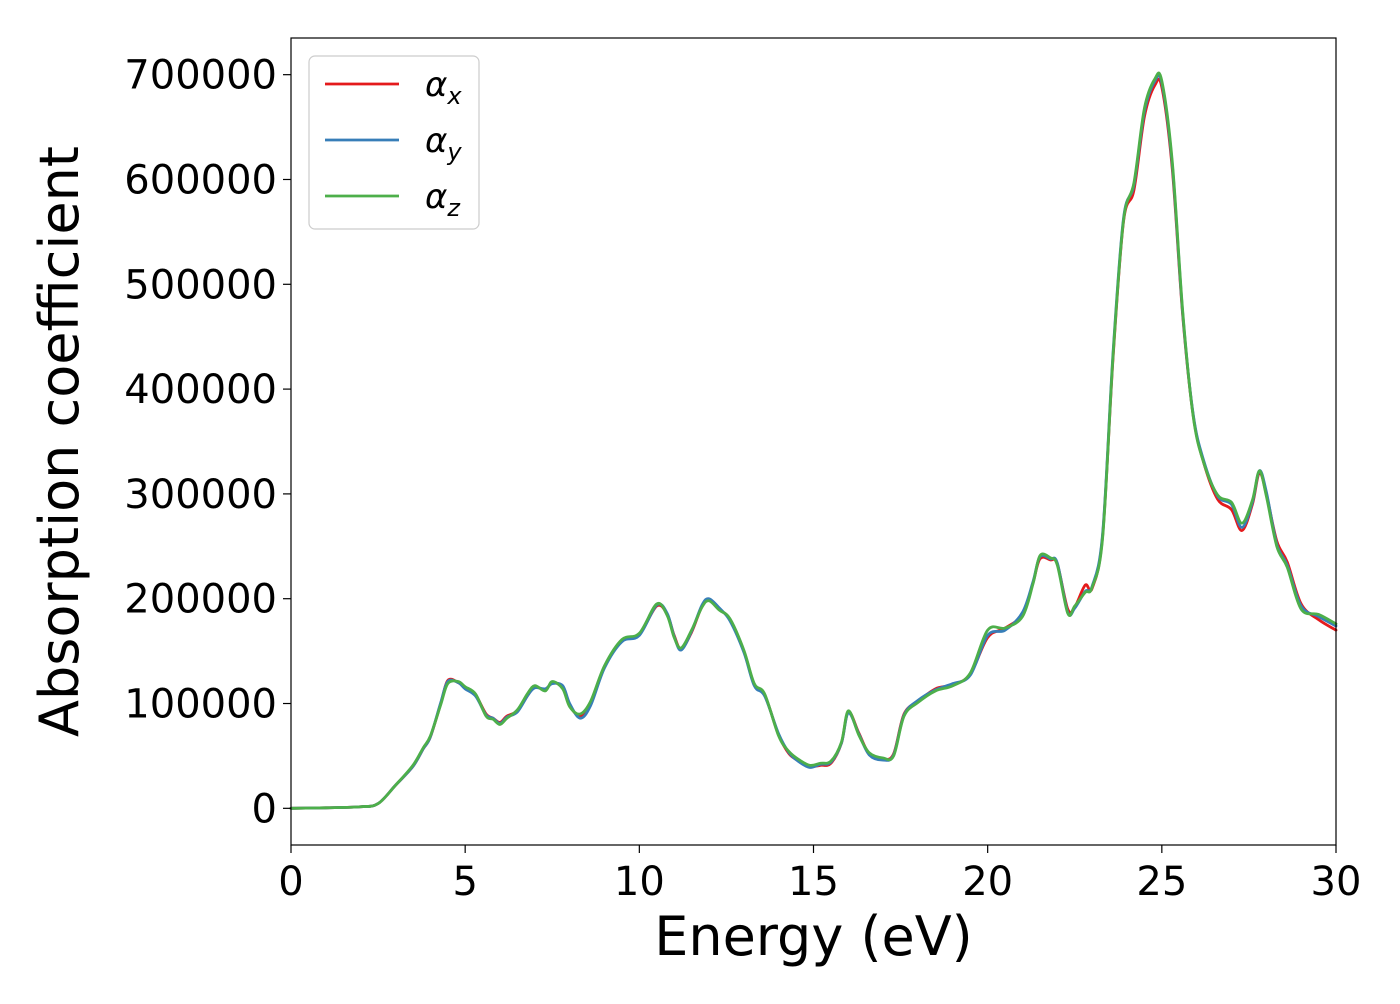 The width and height of the screenshot is (1400, 1004). I want to click on y-tick-label: 600000, so click(200, 180).